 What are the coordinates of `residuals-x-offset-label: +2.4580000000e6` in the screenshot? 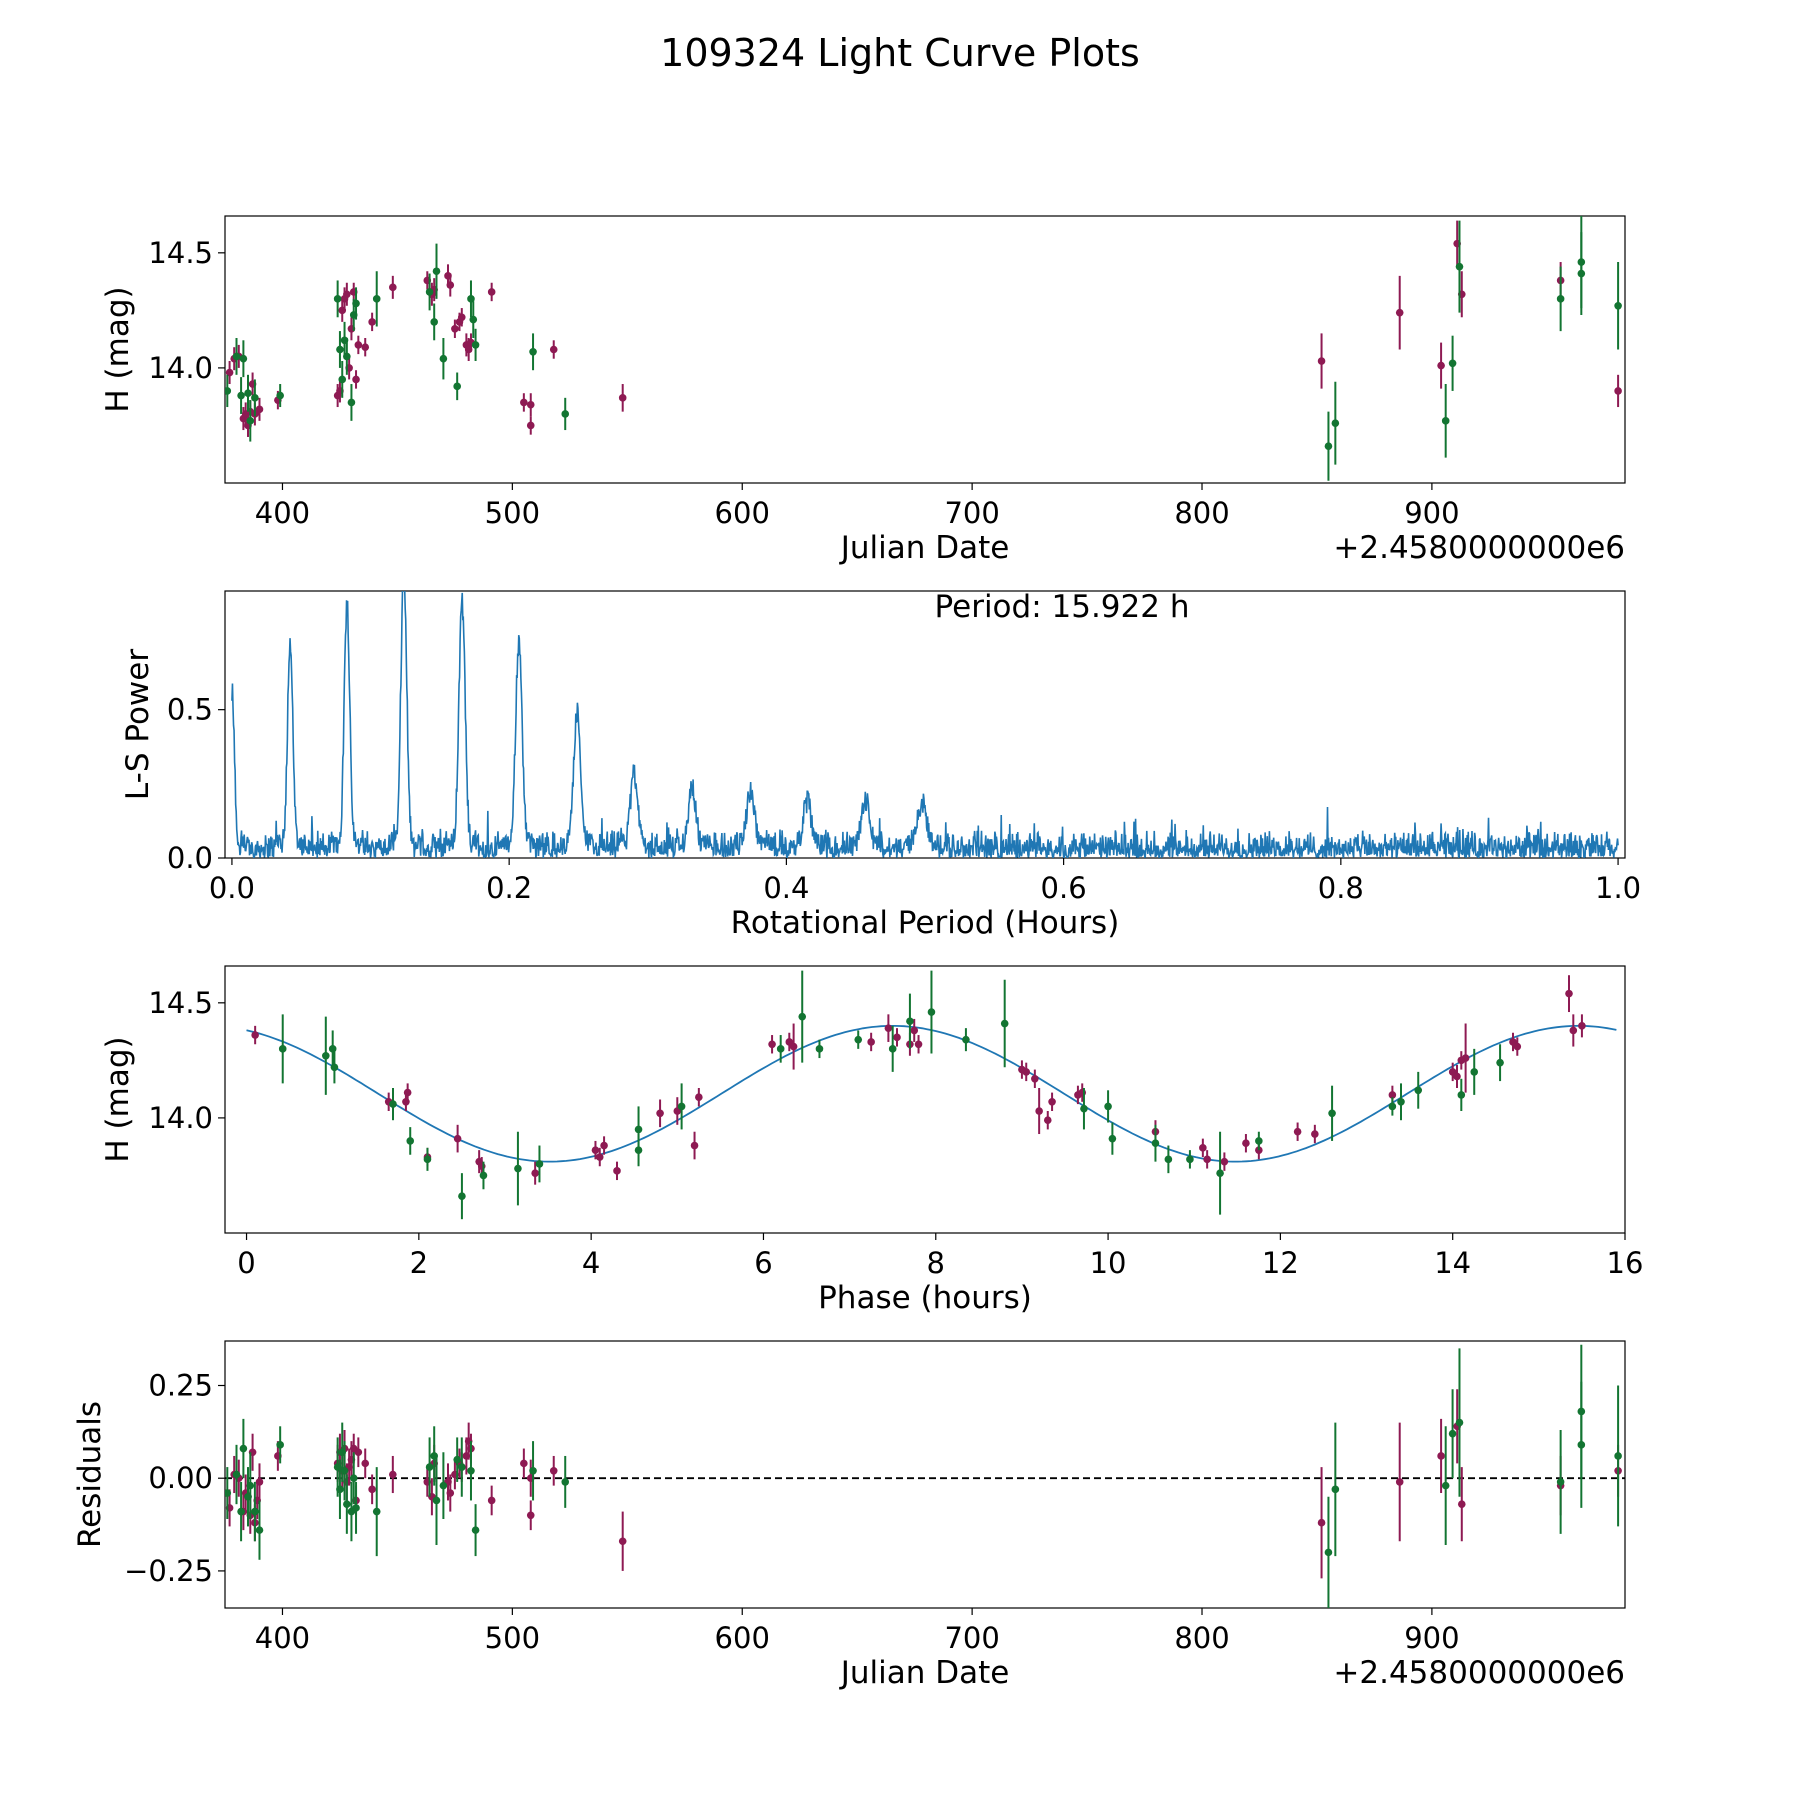 It's located at (1479, 1673).